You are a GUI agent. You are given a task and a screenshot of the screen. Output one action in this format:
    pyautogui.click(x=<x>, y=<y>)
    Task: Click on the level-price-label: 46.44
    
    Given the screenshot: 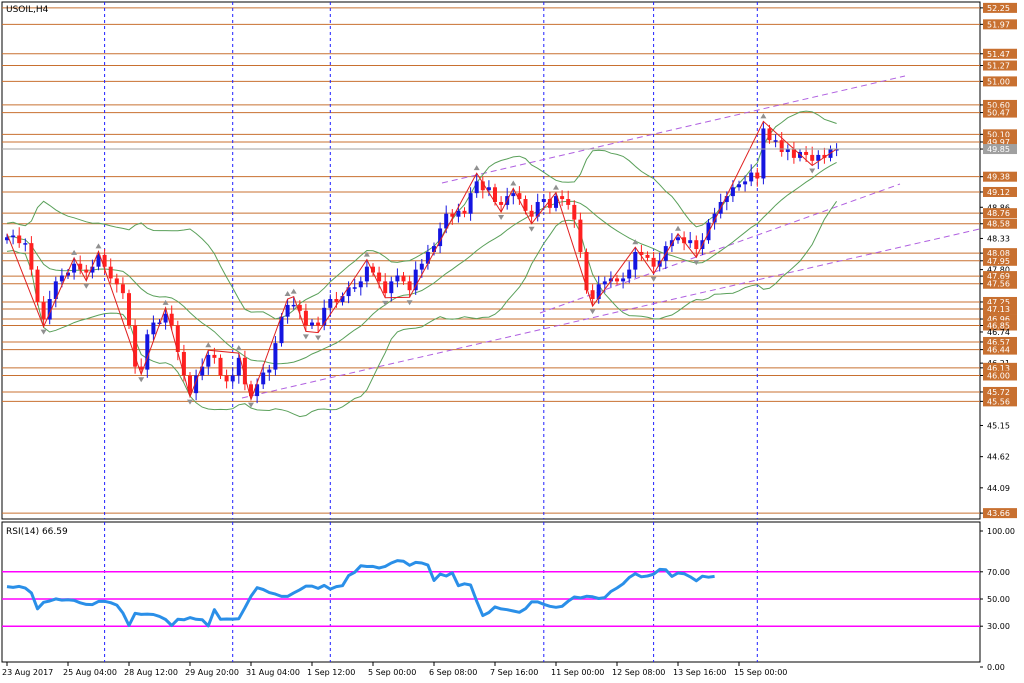 What is the action you would take?
    pyautogui.click(x=998, y=350)
    